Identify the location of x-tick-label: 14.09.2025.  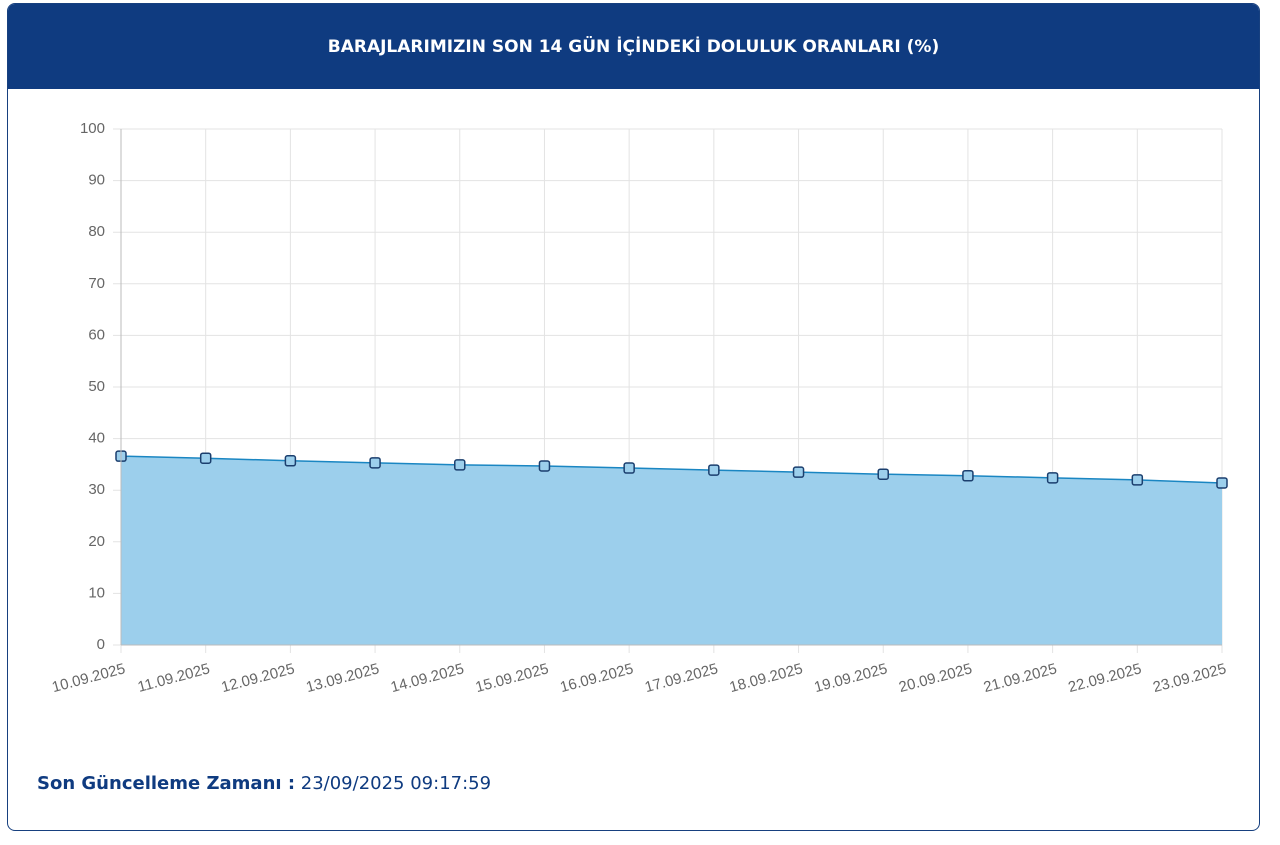
(427, 678).